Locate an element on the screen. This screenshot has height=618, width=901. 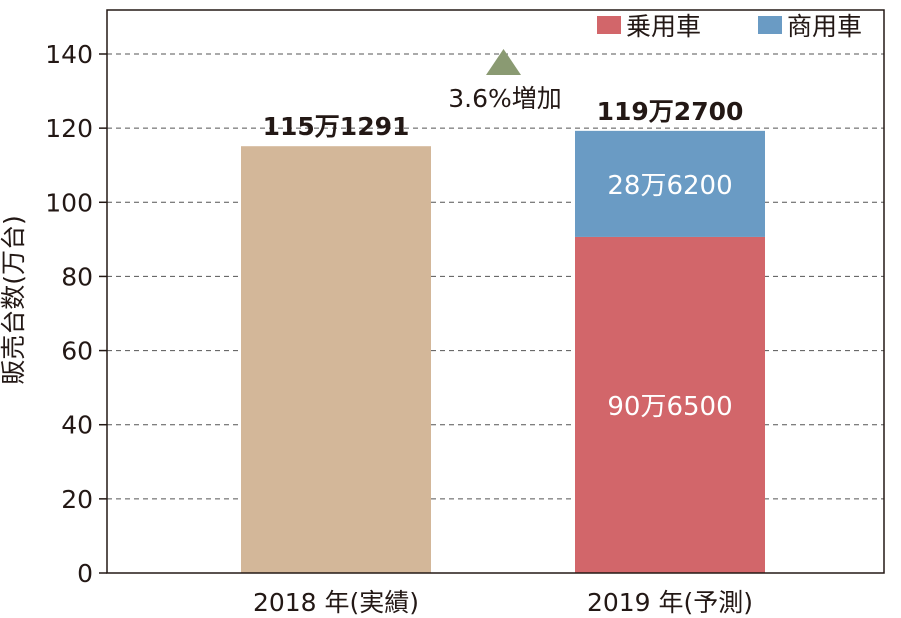
y-tick-label: 20 is located at coordinates (77, 499).